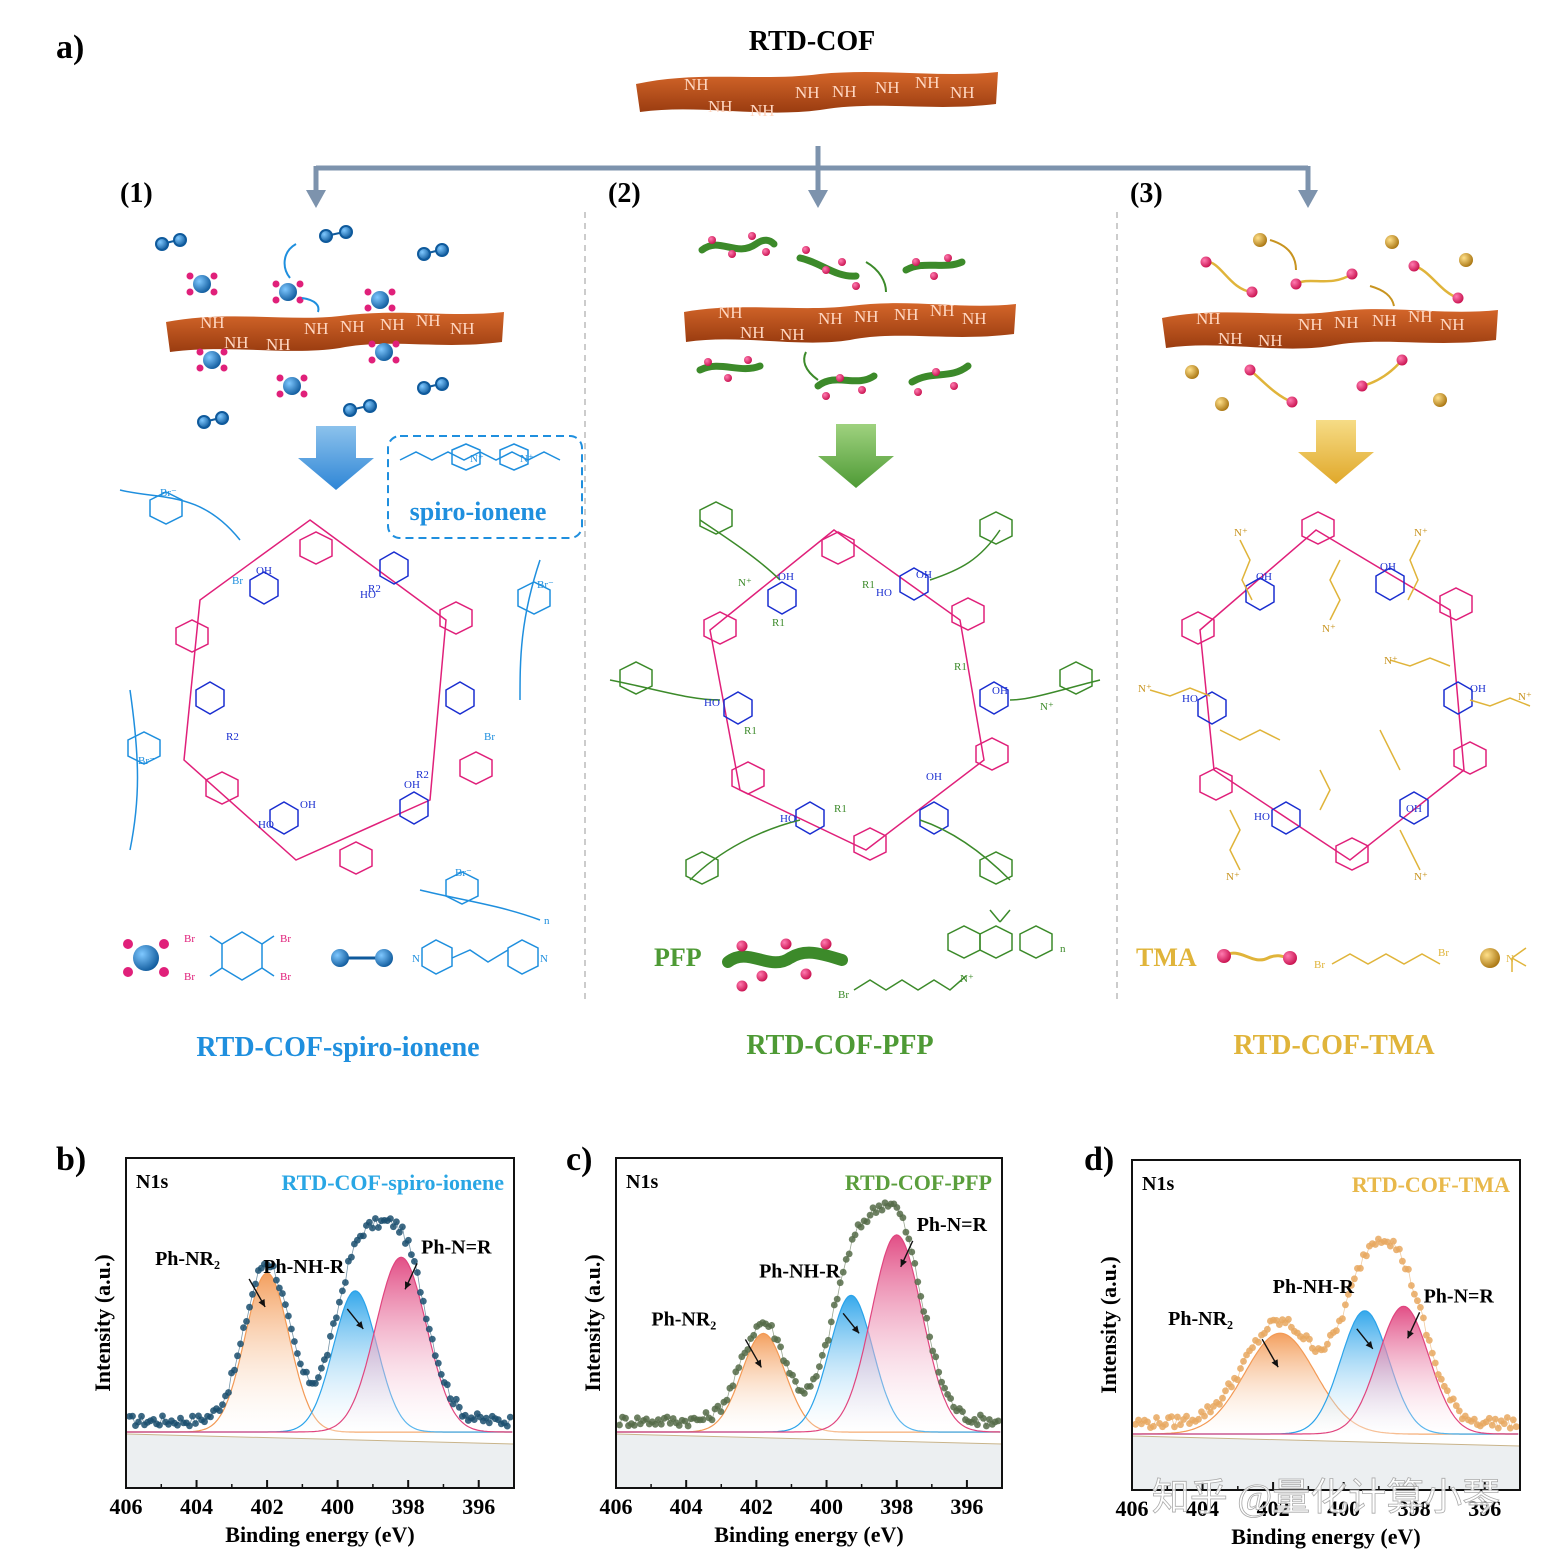 The width and height of the screenshot is (1568, 1564). Describe the element at coordinates (855, 1329) in the screenshot. I see `peak-label-arrowhead` at that location.